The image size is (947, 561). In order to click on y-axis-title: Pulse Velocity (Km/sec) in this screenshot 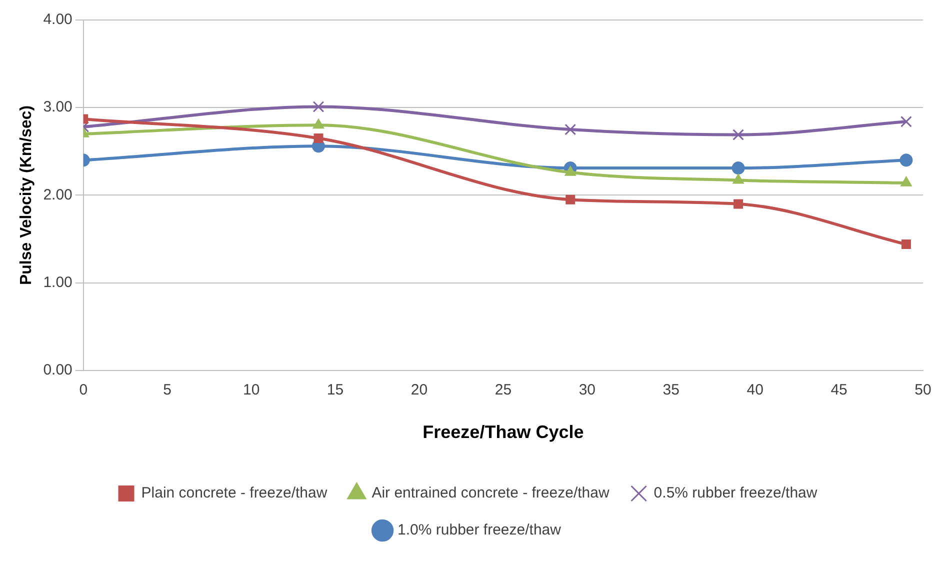, I will do `click(27, 195)`.